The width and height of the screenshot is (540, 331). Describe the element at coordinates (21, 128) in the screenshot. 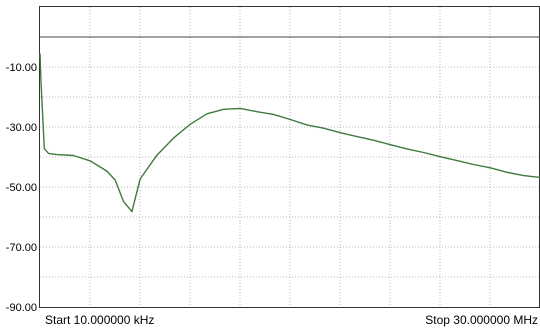

I see `y-tick-label: -30.00` at that location.